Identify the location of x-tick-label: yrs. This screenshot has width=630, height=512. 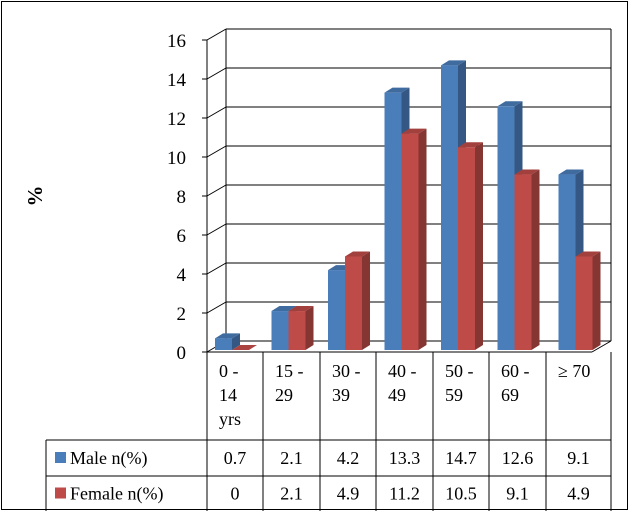
(230, 419).